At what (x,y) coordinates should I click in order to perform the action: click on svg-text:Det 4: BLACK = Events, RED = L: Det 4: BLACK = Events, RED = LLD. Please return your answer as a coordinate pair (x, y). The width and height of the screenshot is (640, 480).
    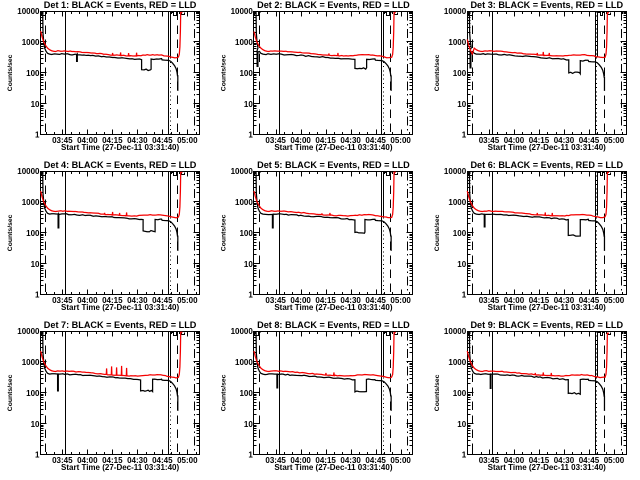
    Looking at the image, I should click on (120, 165).